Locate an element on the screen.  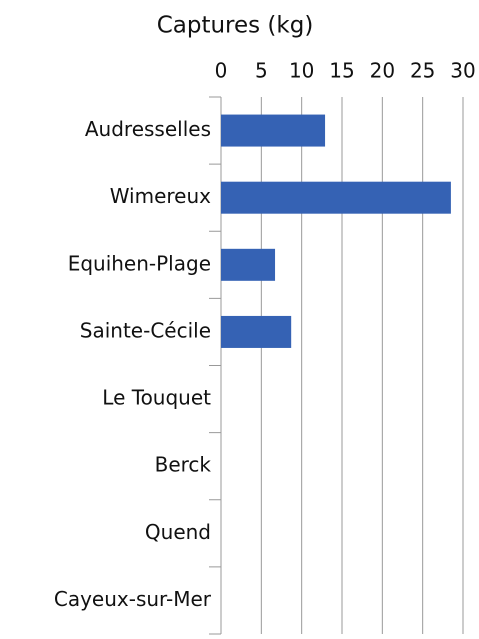
y-tick-label: Equihen-Plage is located at coordinates (139, 263).